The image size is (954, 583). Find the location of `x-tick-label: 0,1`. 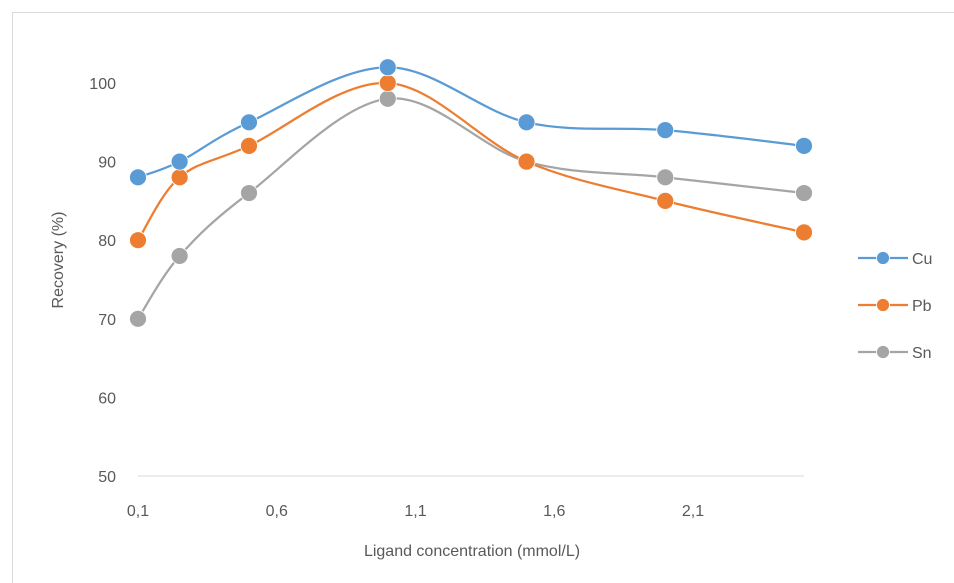

x-tick-label: 0,1 is located at coordinates (138, 511).